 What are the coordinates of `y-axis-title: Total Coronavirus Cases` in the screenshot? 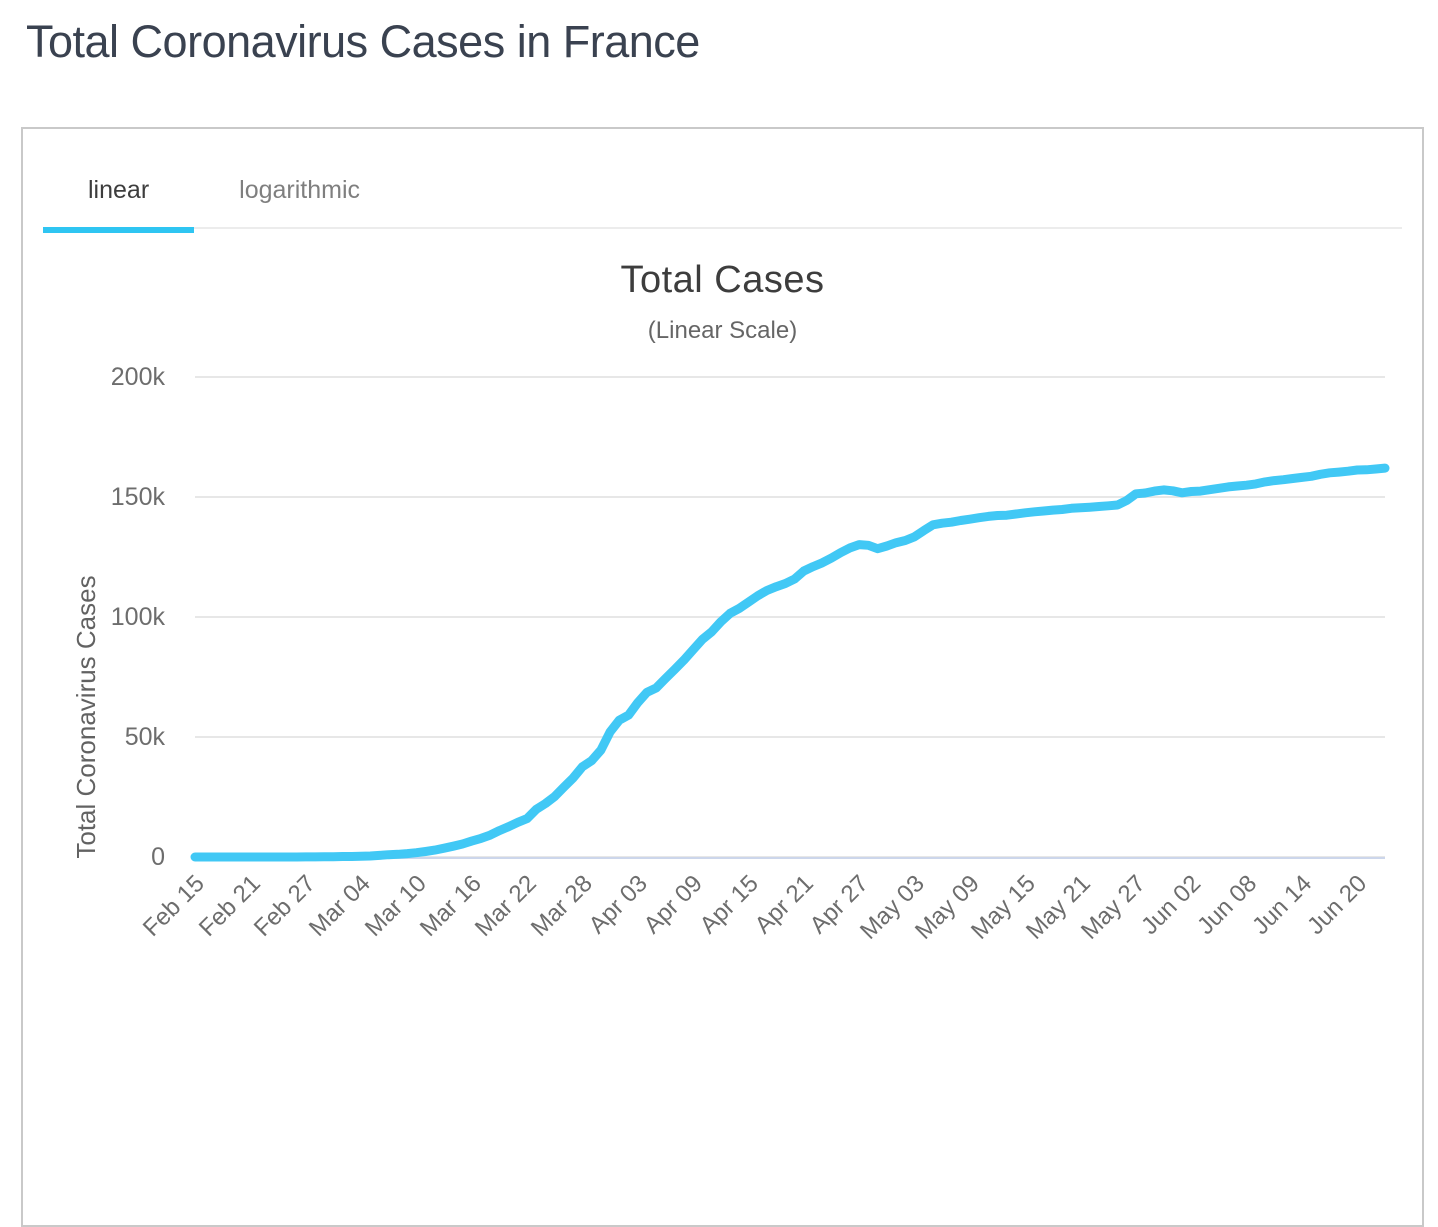 It's located at (86, 717).